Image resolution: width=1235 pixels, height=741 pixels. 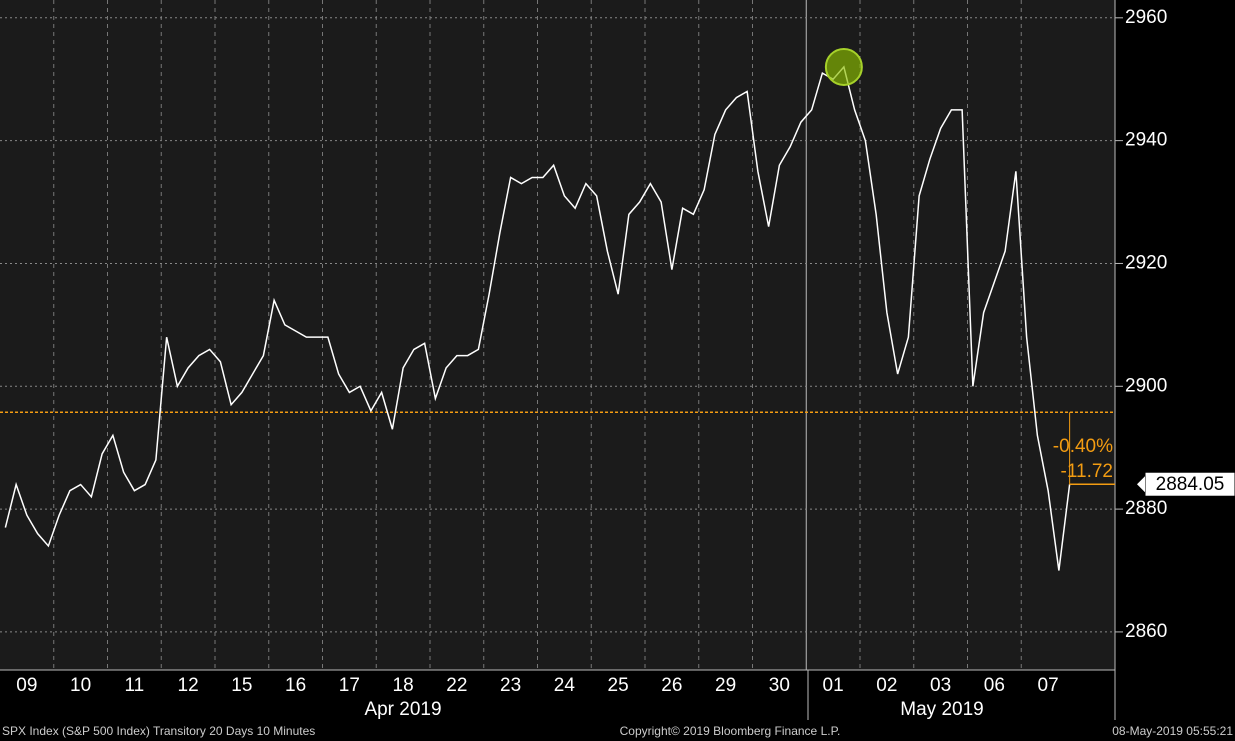 I want to click on x-tick-label: 10, so click(x=80, y=685).